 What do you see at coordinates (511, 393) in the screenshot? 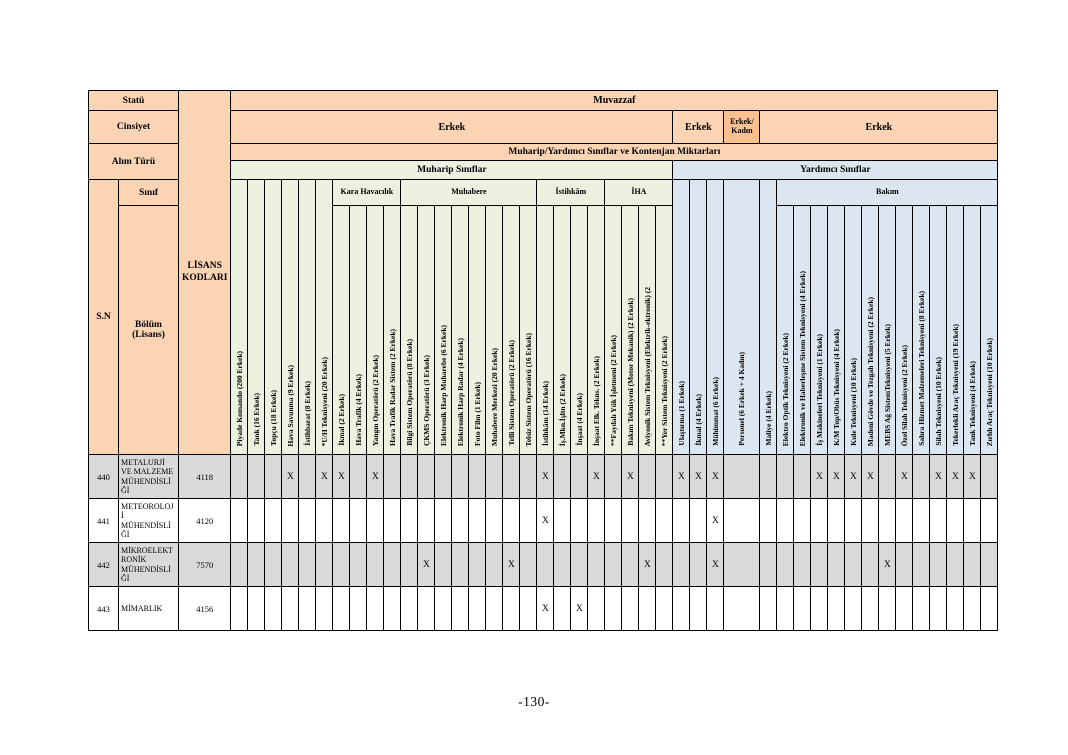
I see `column-header-label: Telli Sistem Operatörü (2 Erkek)` at bounding box center [511, 393].